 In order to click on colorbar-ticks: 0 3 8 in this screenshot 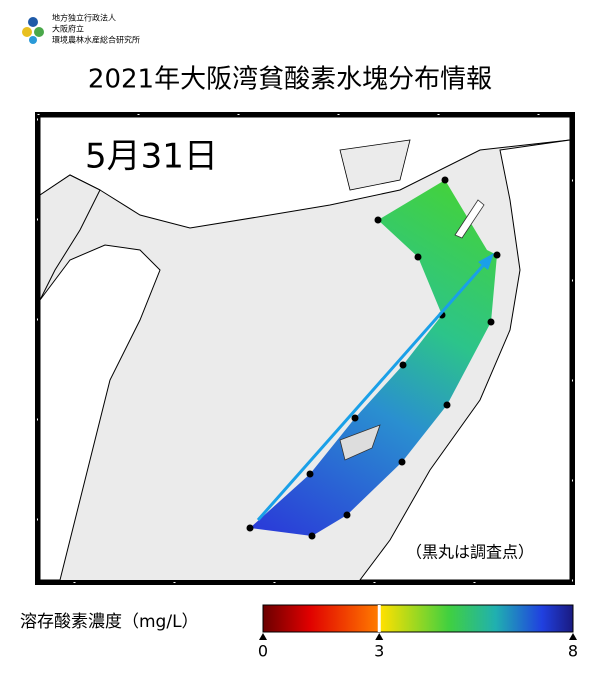, I will do `click(418, 633)`.